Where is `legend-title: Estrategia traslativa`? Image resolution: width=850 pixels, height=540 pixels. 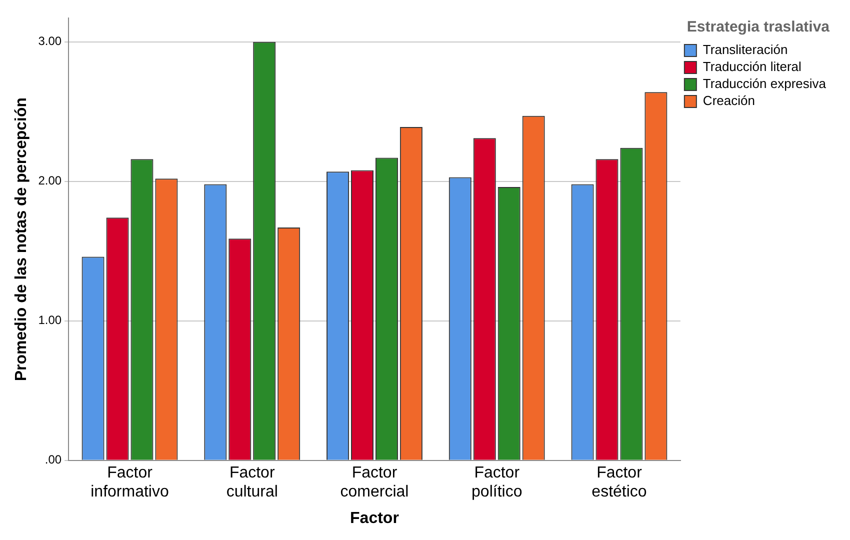 legend-title: Estrategia traslativa is located at coordinates (758, 27).